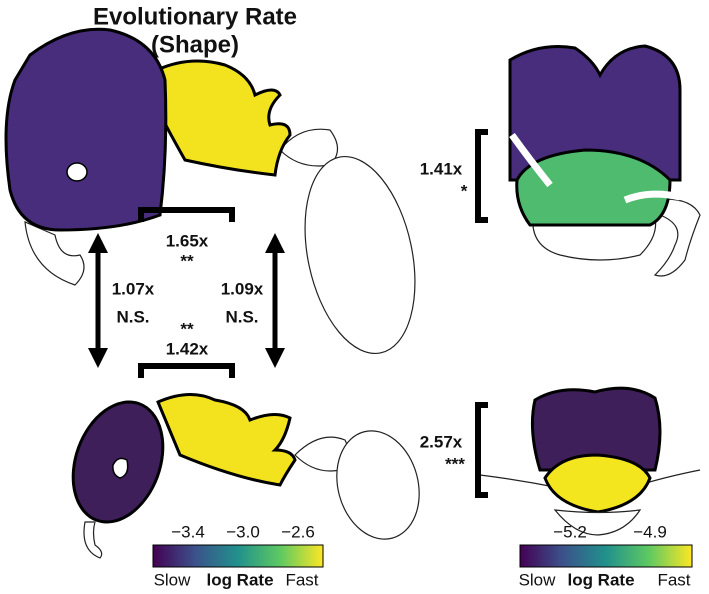  What do you see at coordinates (195, 44) in the screenshot?
I see `subtitle: (Shape)` at bounding box center [195, 44].